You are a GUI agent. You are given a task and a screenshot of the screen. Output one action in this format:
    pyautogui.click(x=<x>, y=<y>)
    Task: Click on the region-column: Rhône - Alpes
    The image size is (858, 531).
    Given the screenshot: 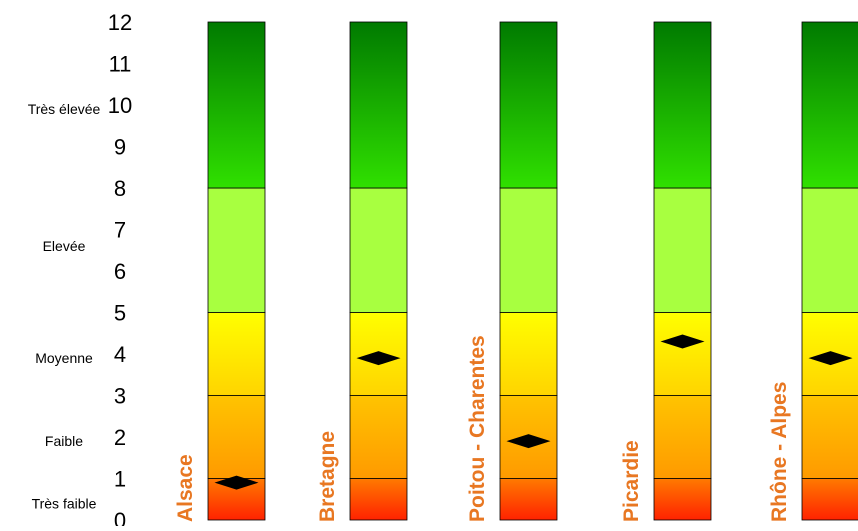 What is the action you would take?
    pyautogui.click(x=813, y=271)
    